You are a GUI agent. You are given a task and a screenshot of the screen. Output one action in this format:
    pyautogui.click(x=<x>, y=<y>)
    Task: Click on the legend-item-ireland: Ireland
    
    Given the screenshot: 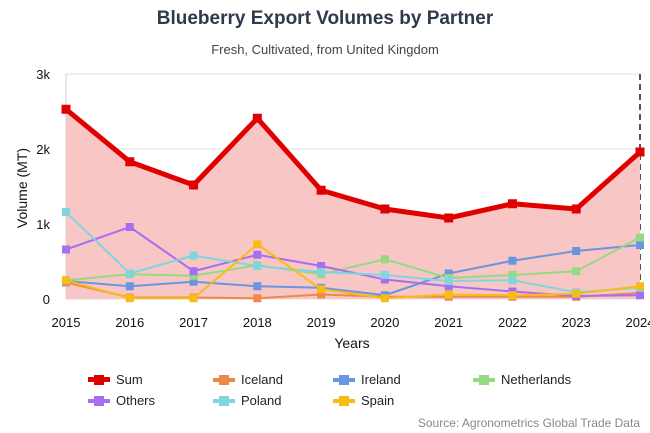 What is the action you would take?
    pyautogui.click(x=367, y=379)
    